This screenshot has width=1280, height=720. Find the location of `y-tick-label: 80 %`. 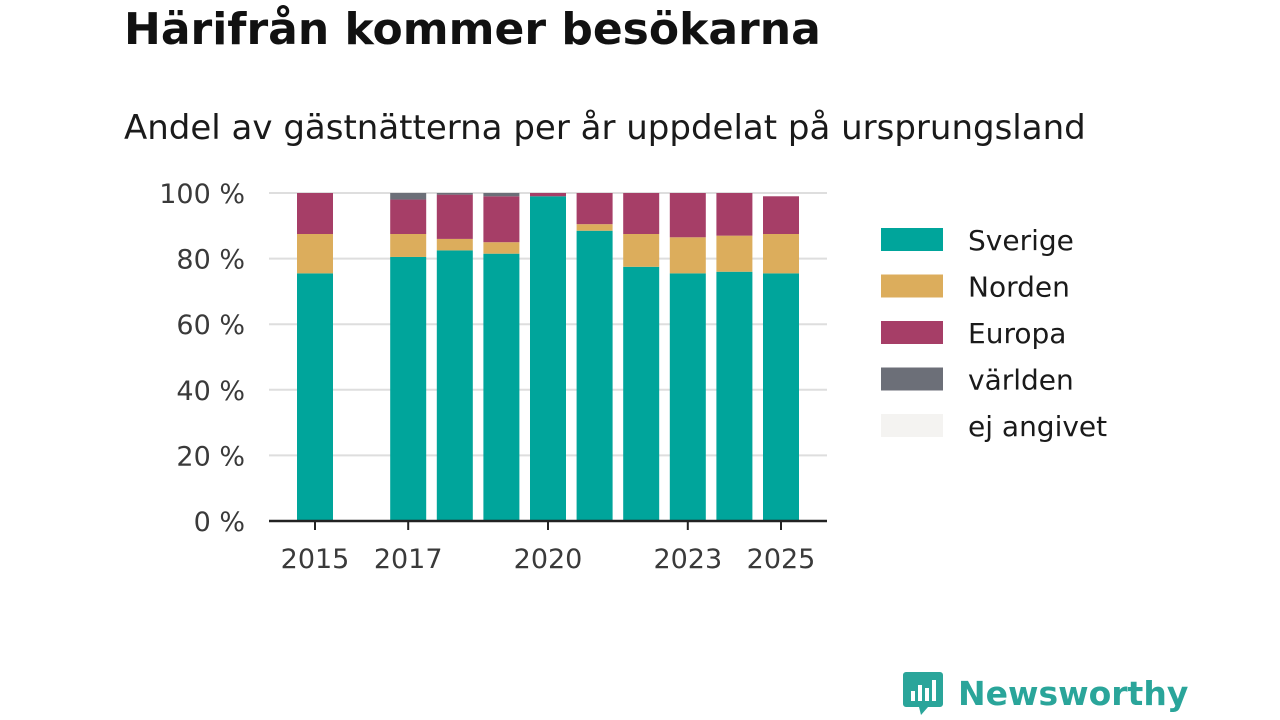

y-tick-label: 80 % is located at coordinates (210, 260).